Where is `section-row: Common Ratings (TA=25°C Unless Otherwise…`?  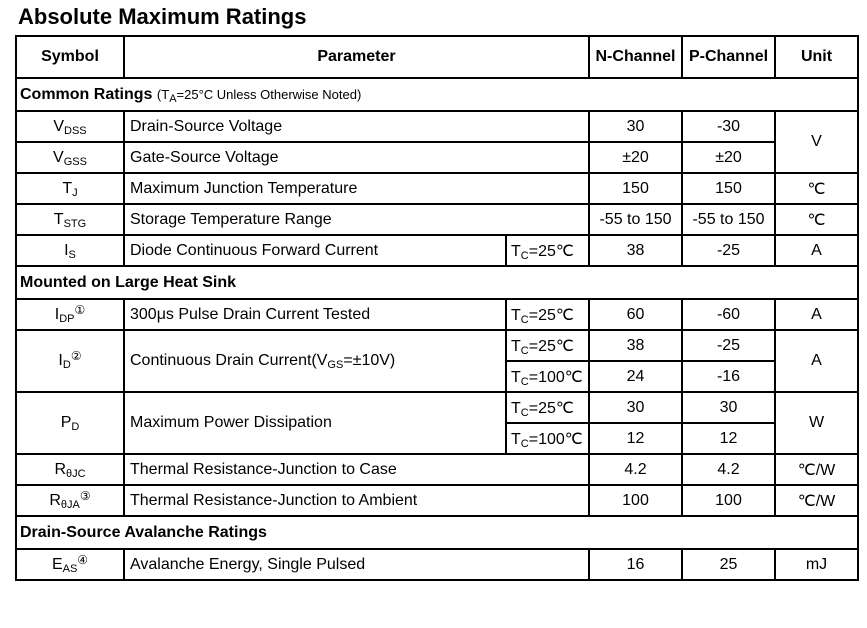
section-row: Common Ratings (TA=25°C Unless Otherwise… is located at coordinates (437, 94).